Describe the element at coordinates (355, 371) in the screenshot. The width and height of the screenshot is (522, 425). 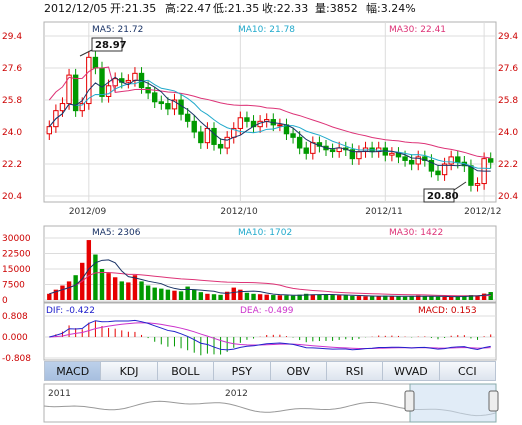
I see `tab-rsi: RSI` at that location.